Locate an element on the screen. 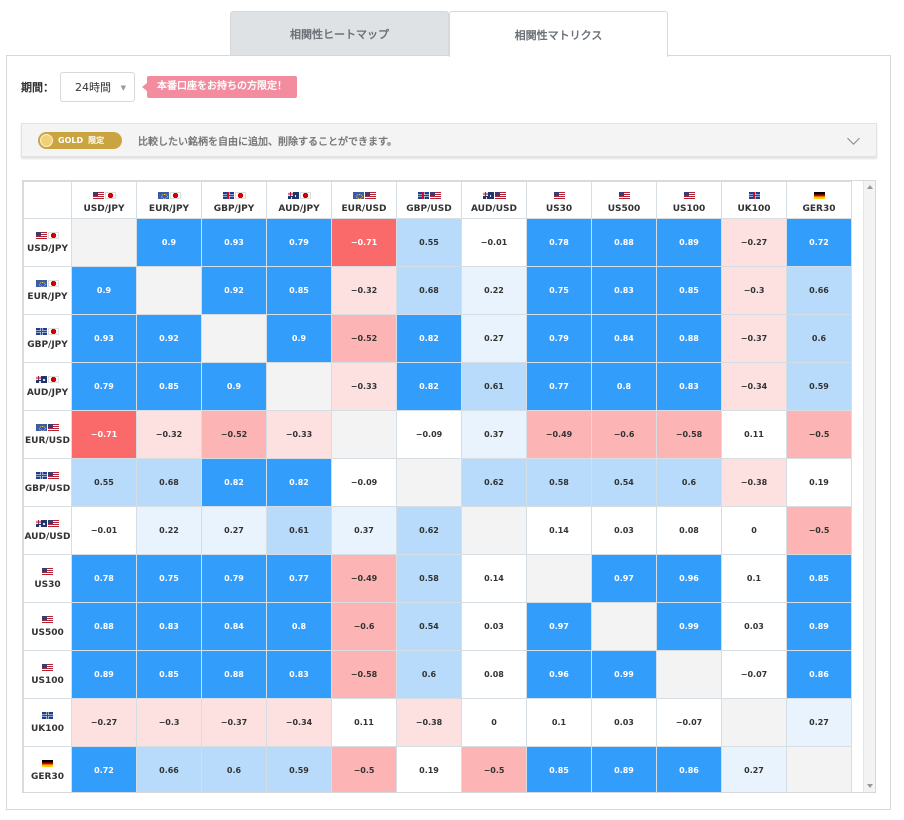  gold-feature-bar: GOLD 限定 比較したい銘柄を自由に追加、削除することができます。 is located at coordinates (449, 140).